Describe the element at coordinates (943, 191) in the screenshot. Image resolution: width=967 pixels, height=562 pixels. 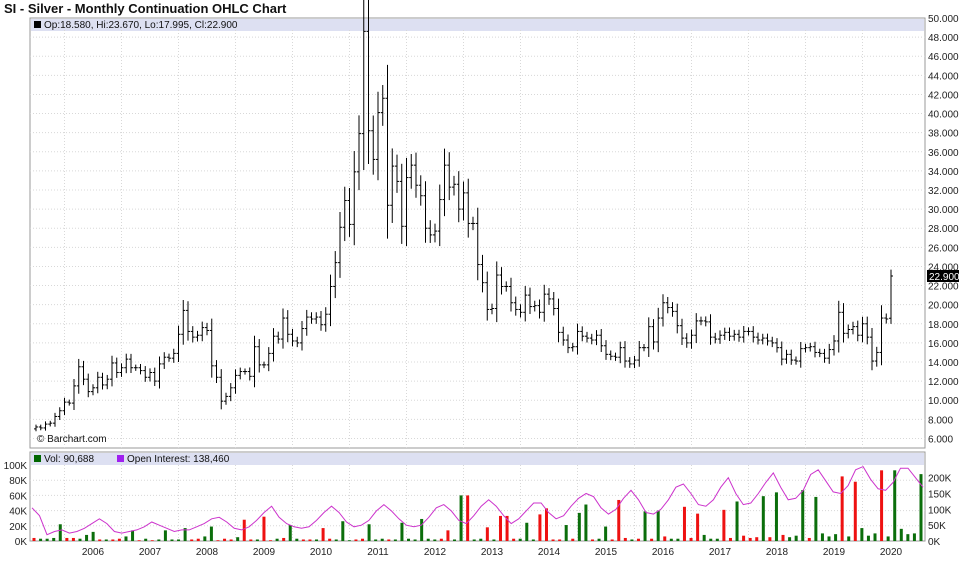
I see `price-tick-label: 32.000` at that location.